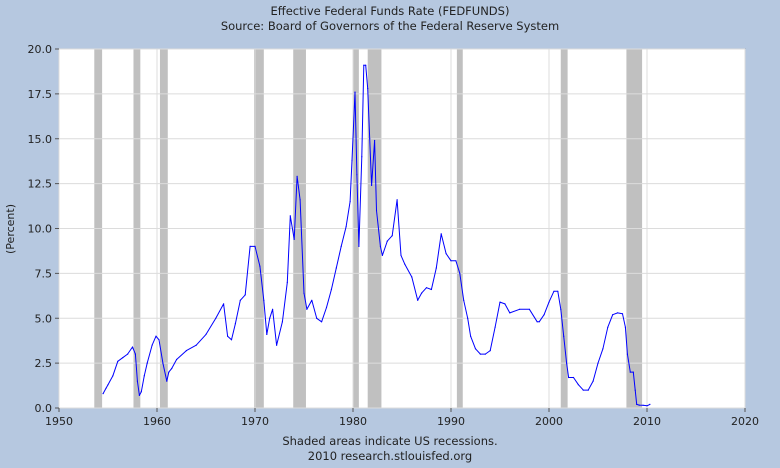 This screenshot has width=780, height=468. Describe the element at coordinates (44, 408) in the screenshot. I see `y-tick-label: 0.0` at that location.